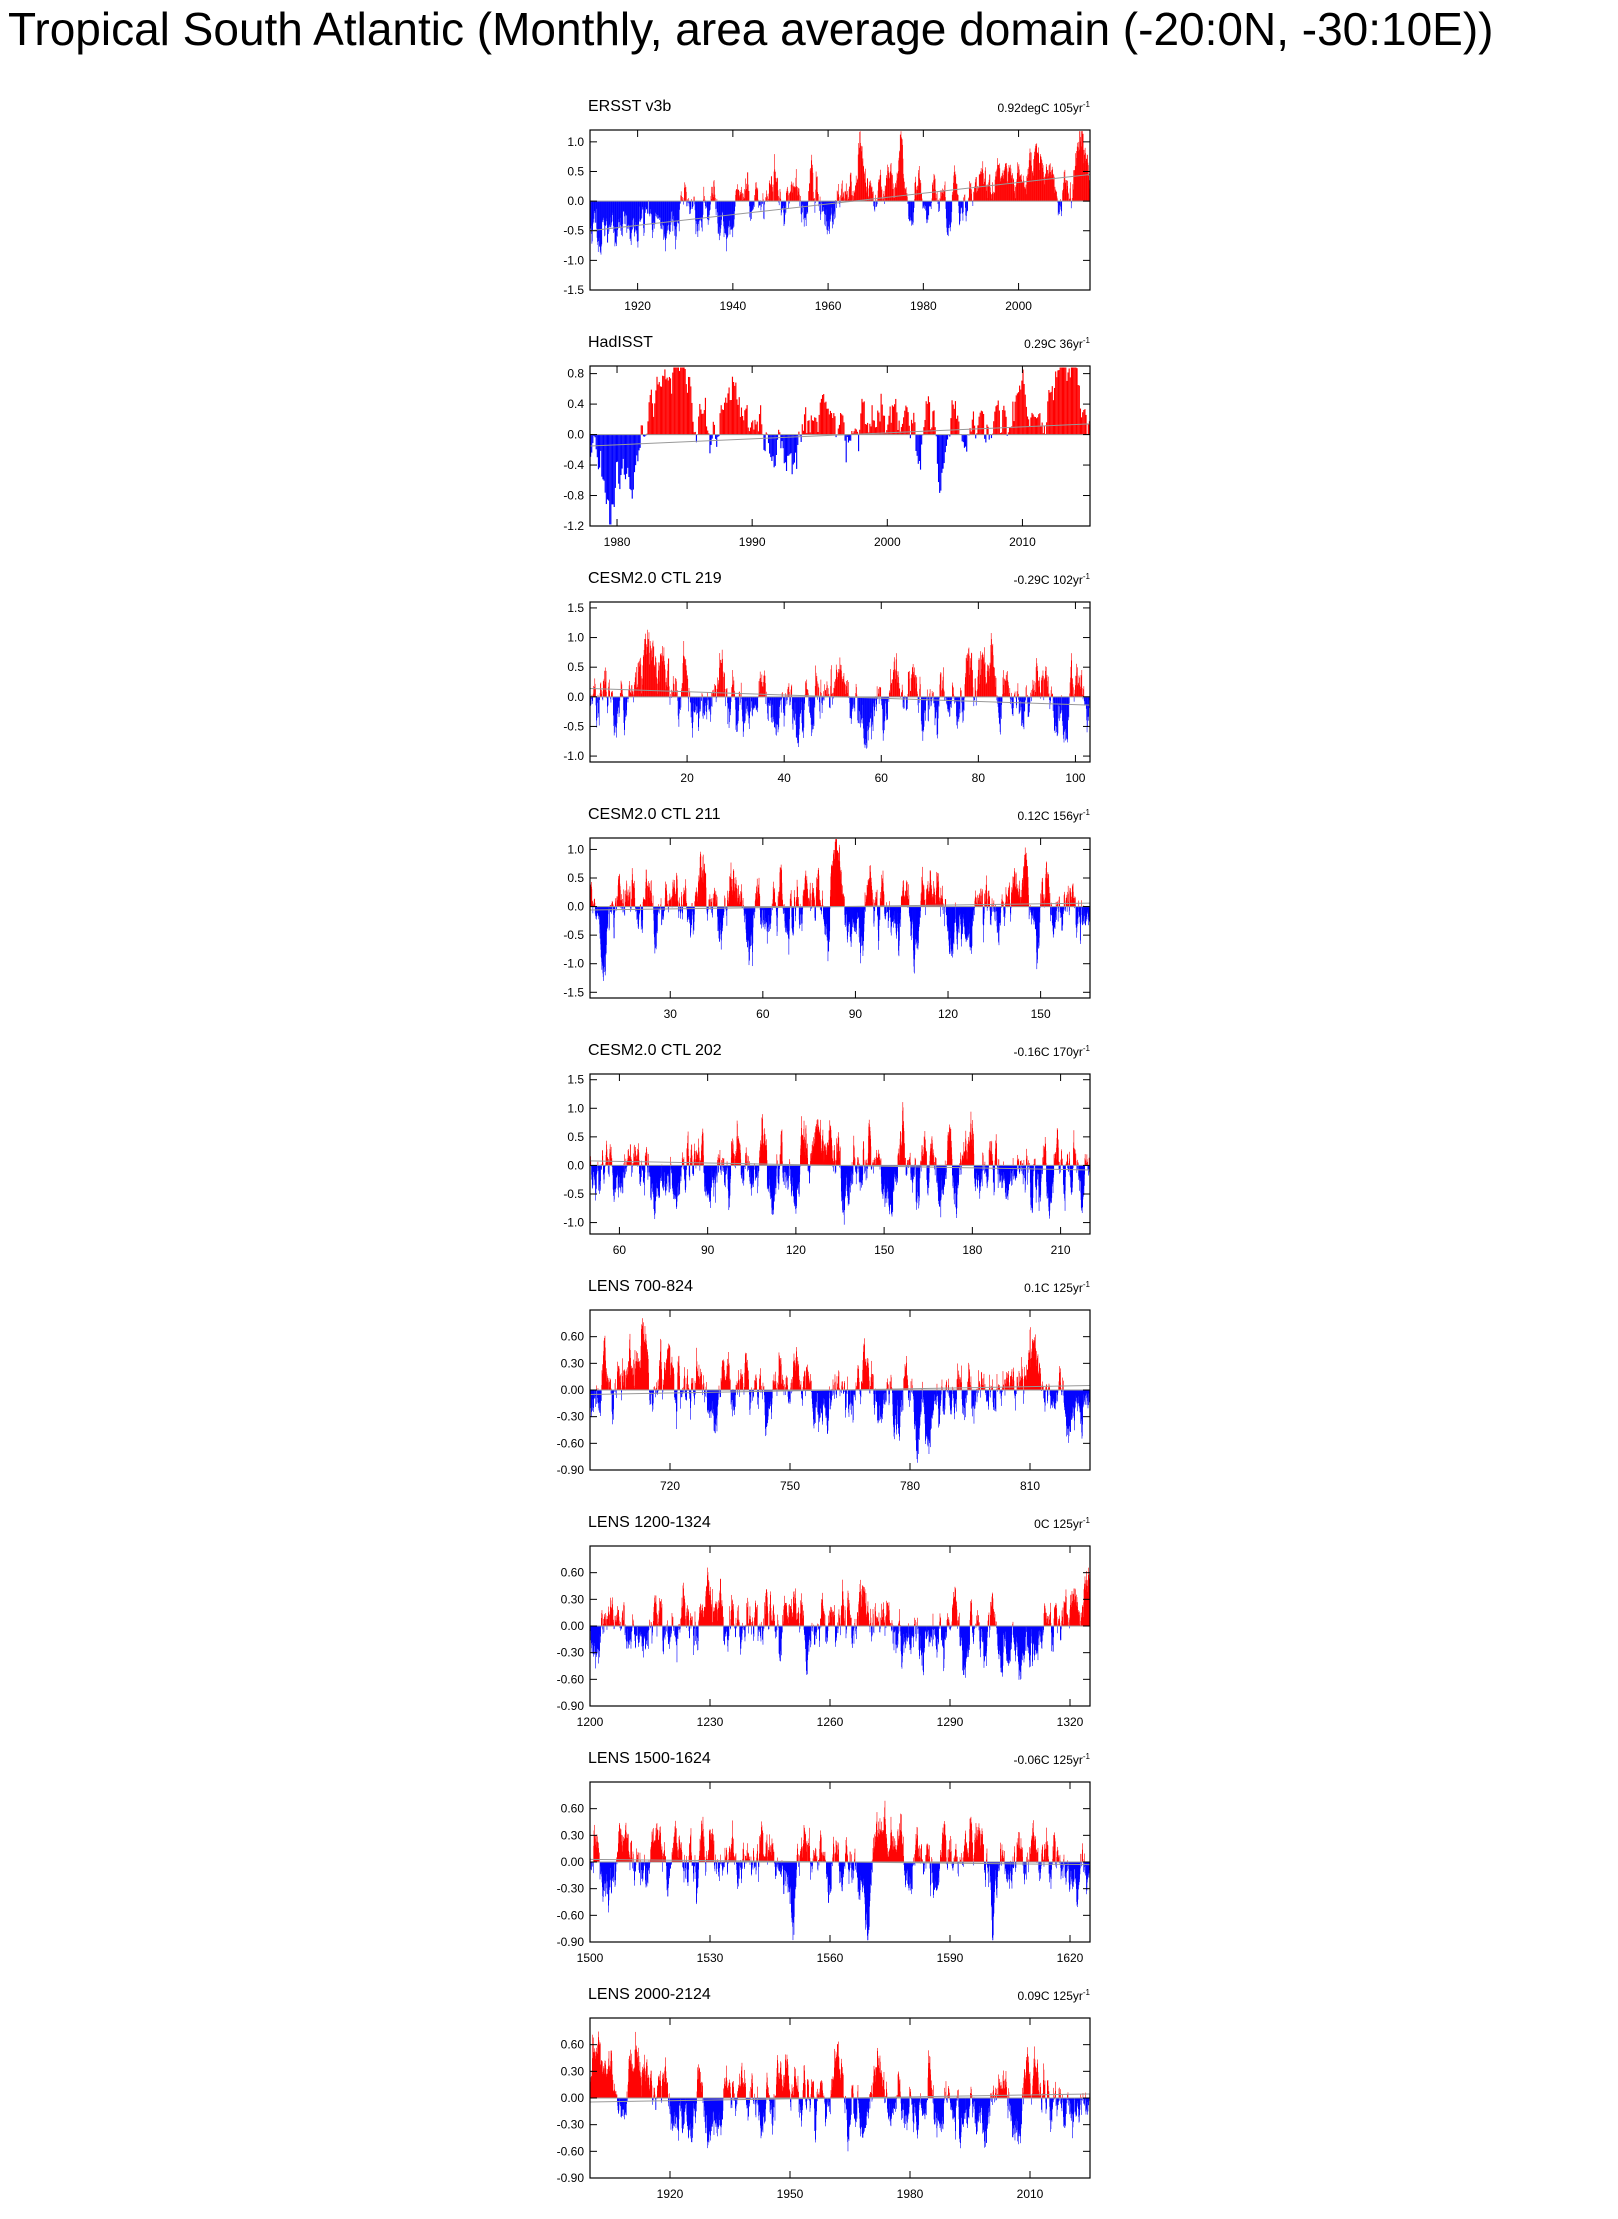  What do you see at coordinates (655, 578) in the screenshot?
I see `panel-title: CESM2.0 CTL 219` at bounding box center [655, 578].